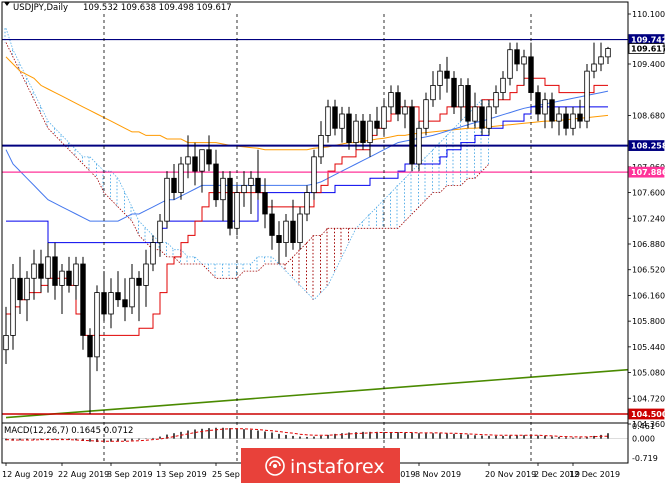 The image size is (665, 483). What do you see at coordinates (647, 40) in the screenshot?
I see `price-tag: 109.742` at bounding box center [647, 40].